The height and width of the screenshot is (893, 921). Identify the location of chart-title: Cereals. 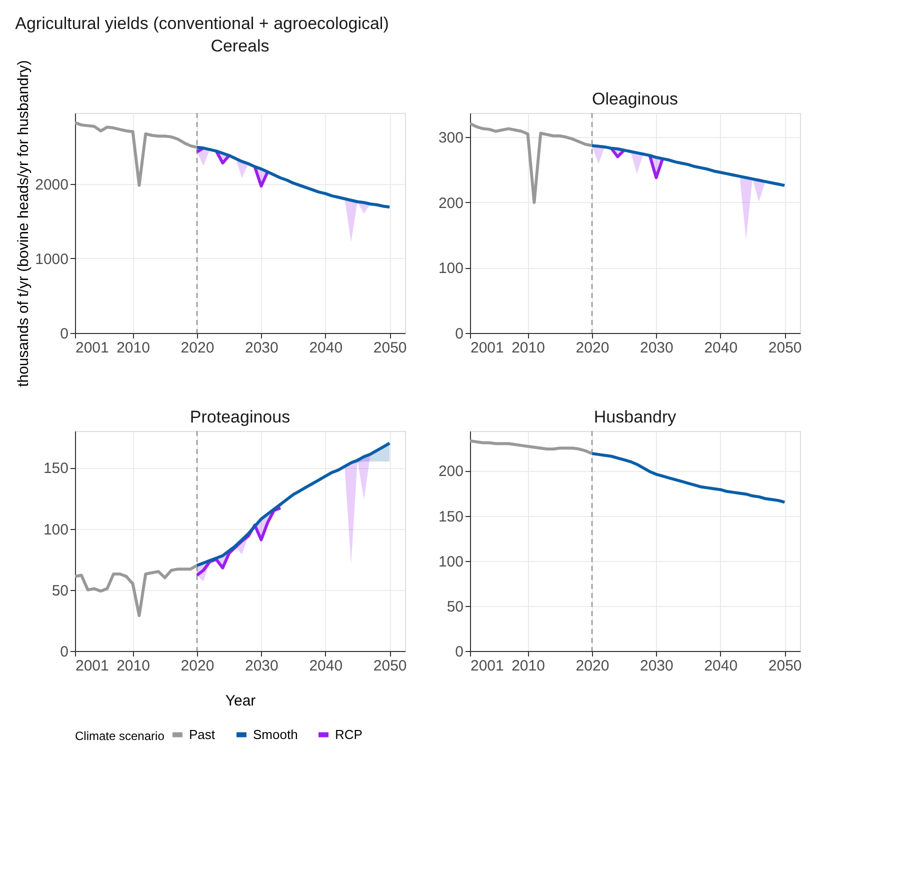
(240, 46).